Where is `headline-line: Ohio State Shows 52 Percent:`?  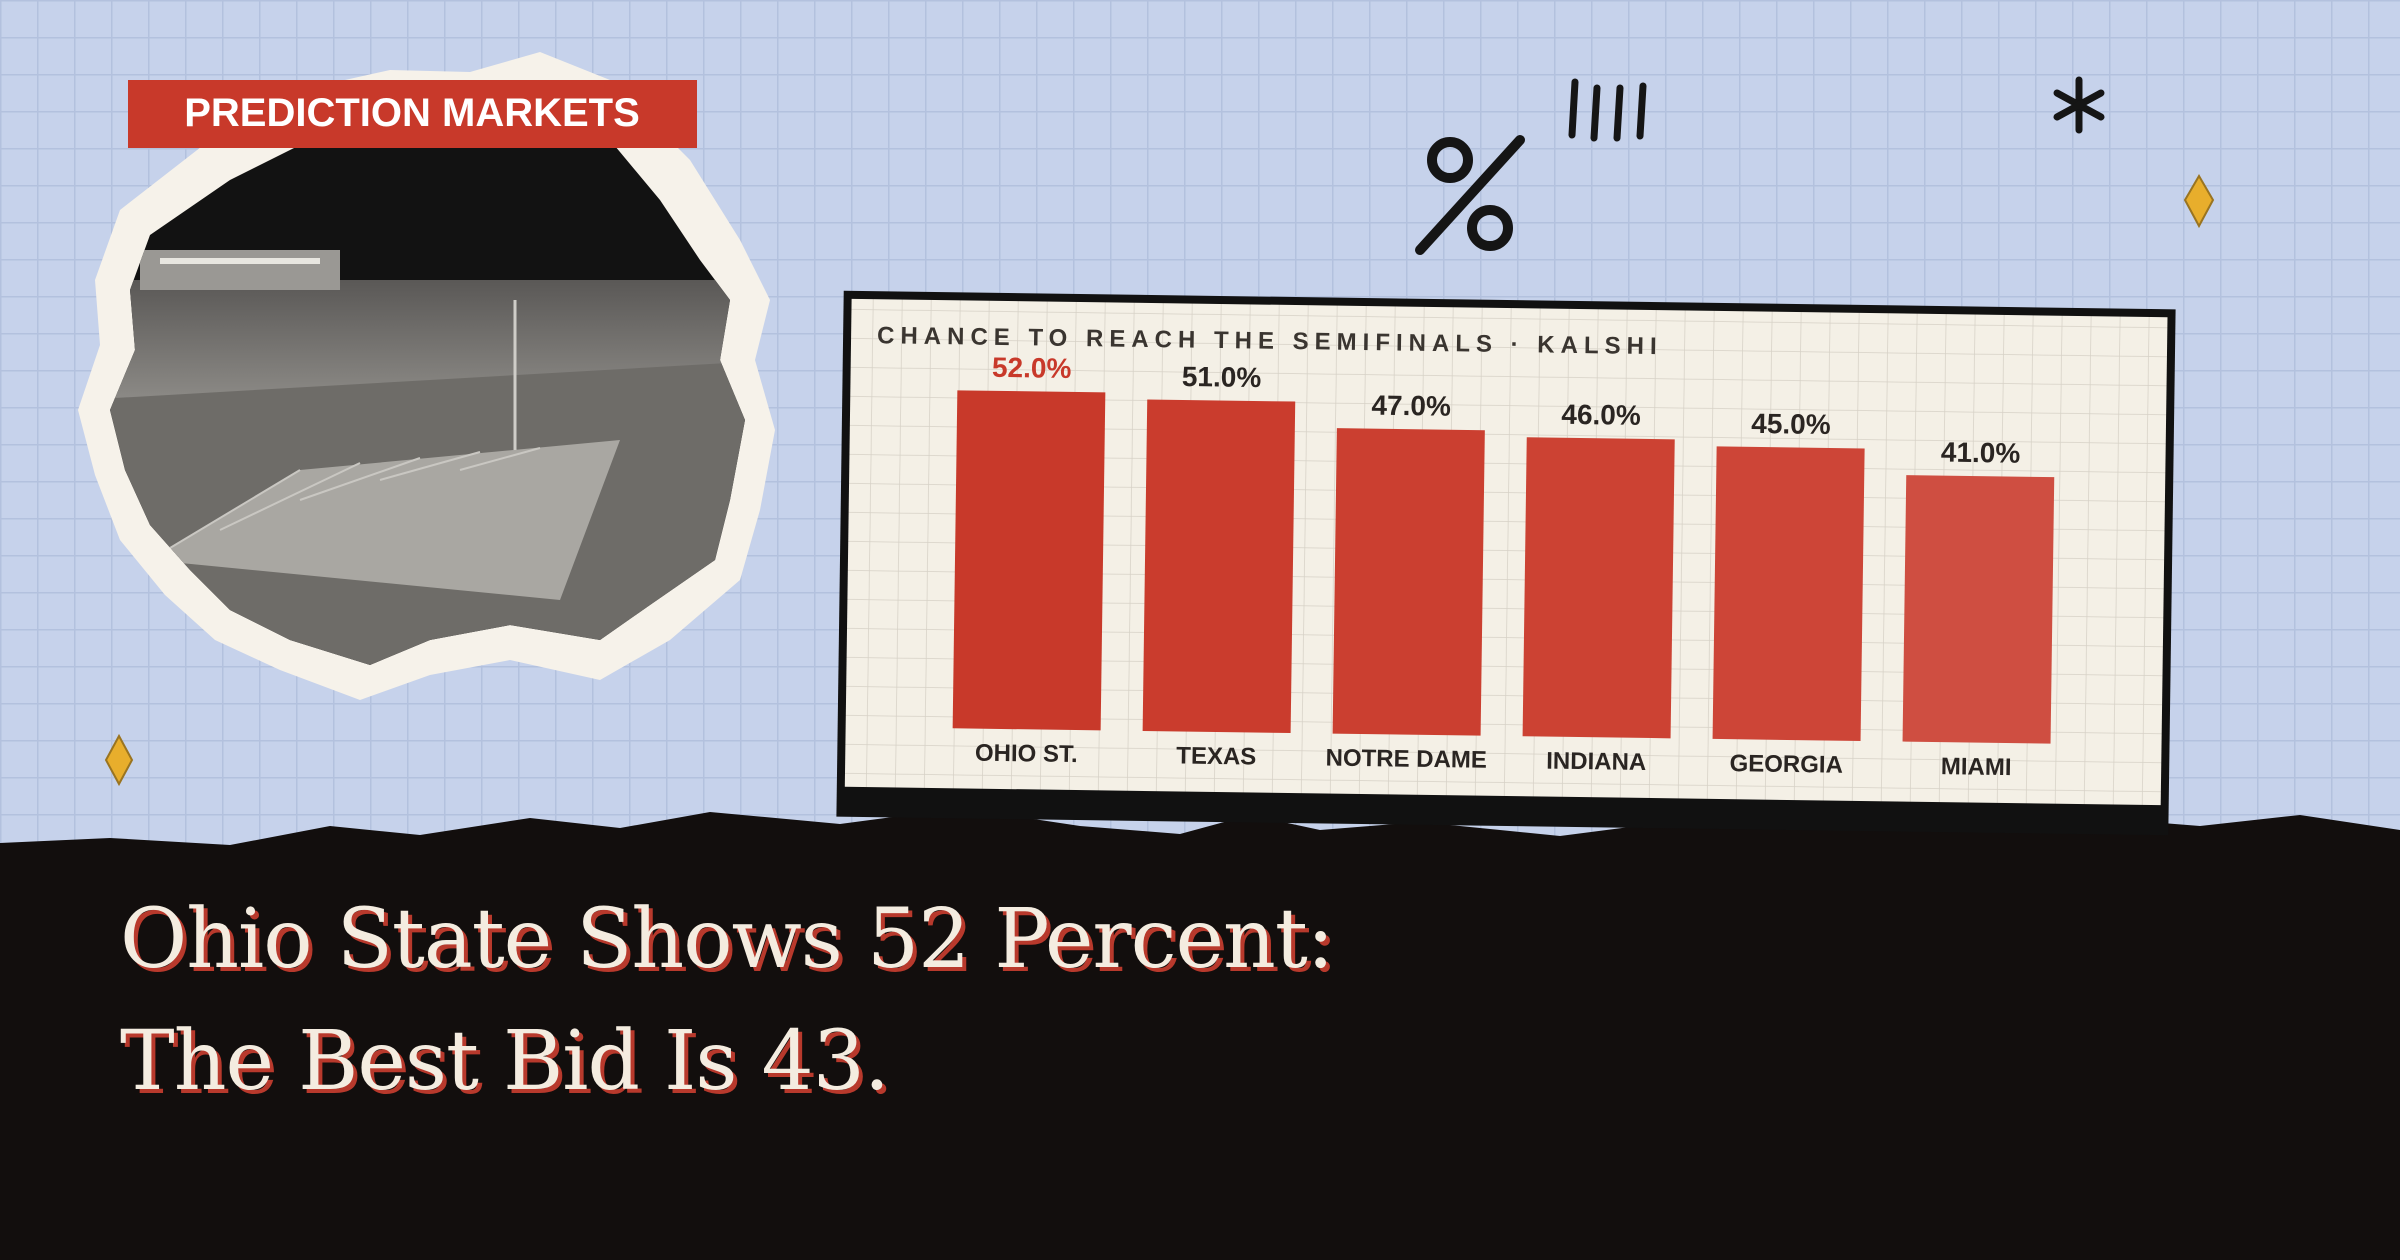 headline-line: Ohio State Shows 52 Percent: is located at coordinates (727, 939).